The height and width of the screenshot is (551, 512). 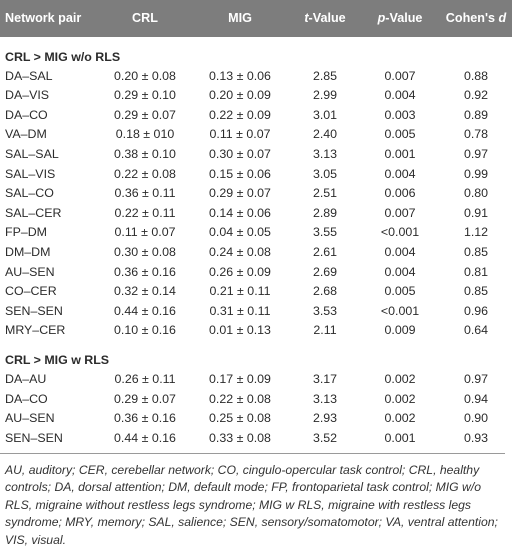 What do you see at coordinates (256, 252) in the screenshot?
I see `table-row: DM–DM 0.30 ± 0.08 0.24 ± 0.08 2.61 0.004 0.85` at bounding box center [256, 252].